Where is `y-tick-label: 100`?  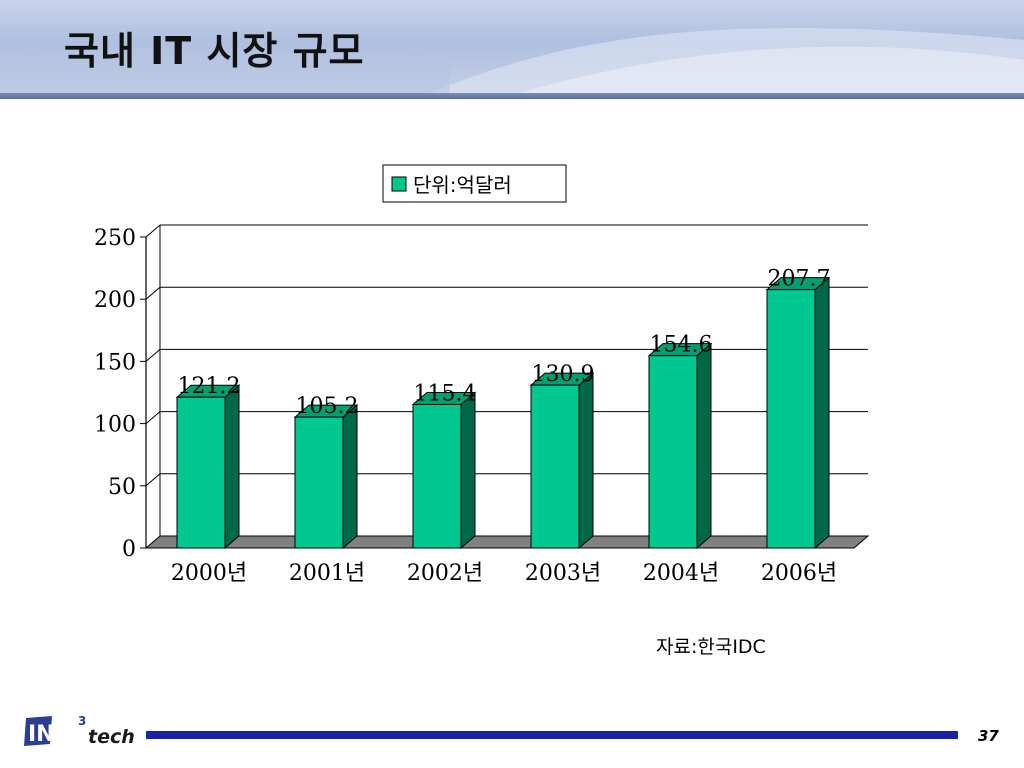 y-tick-label: 100 is located at coordinates (115, 425).